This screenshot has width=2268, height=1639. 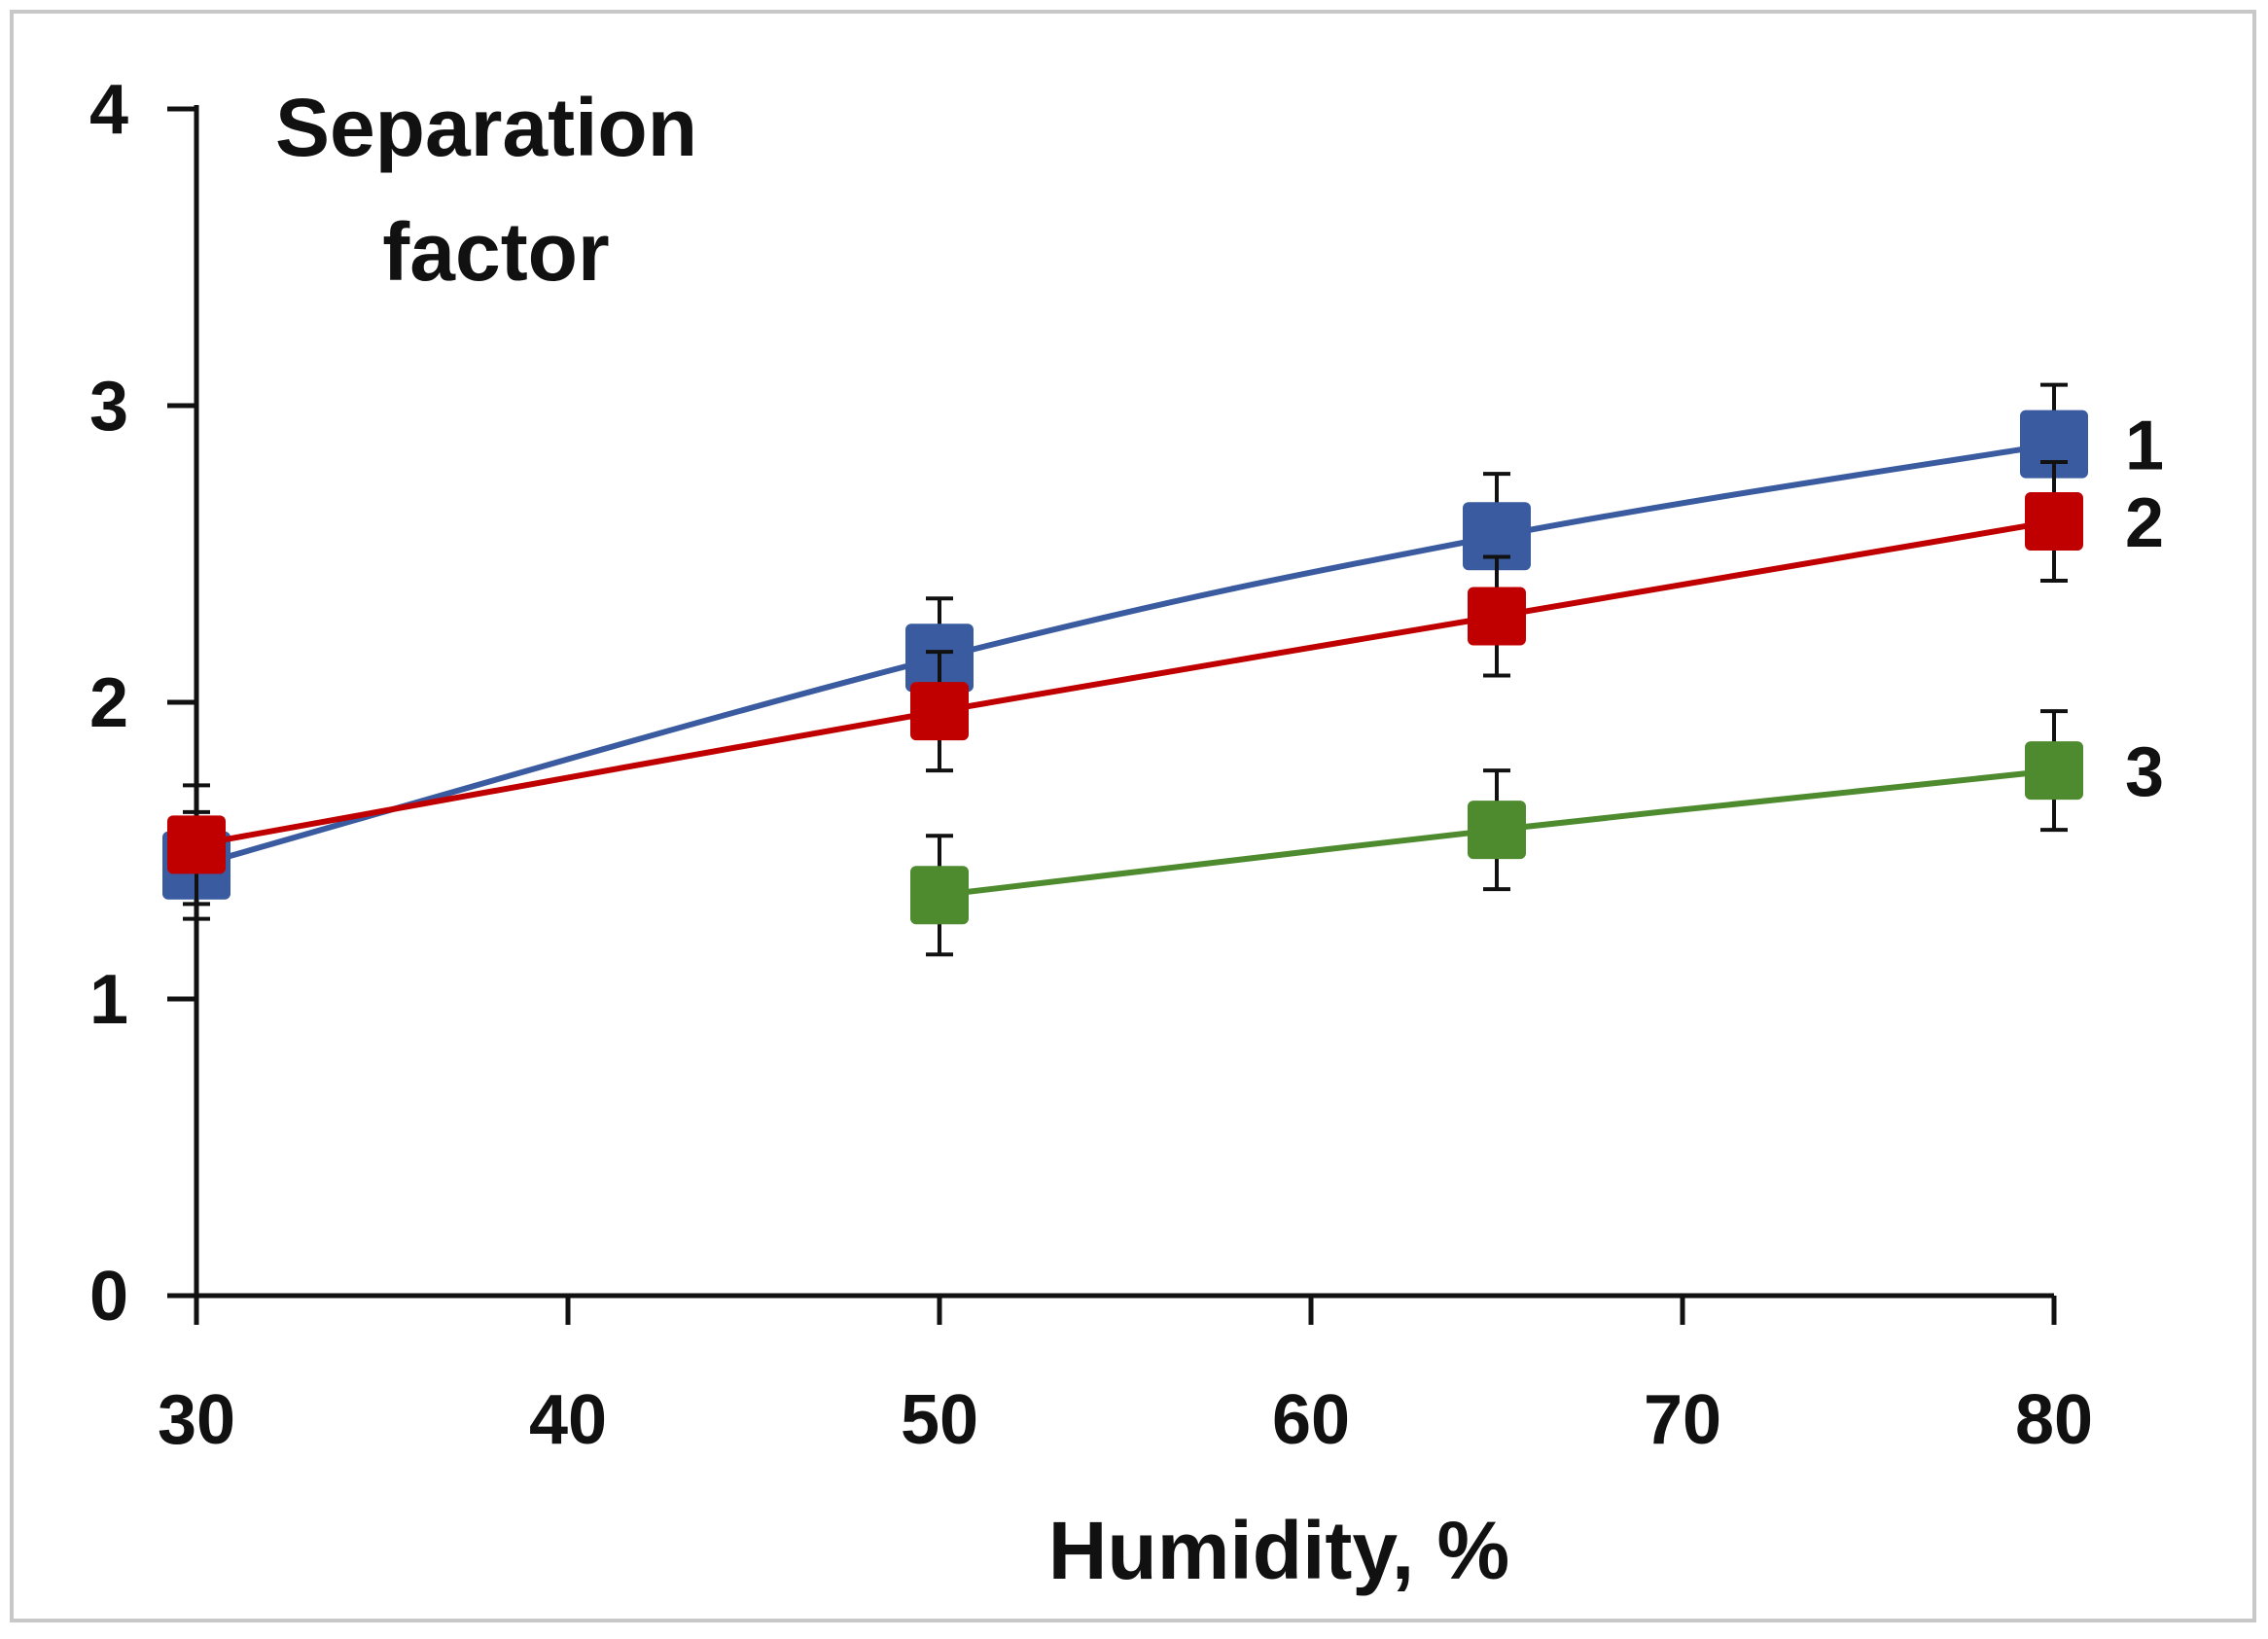 What do you see at coordinates (1278, 1550) in the screenshot?
I see `x-axis-title: Humidity, %` at bounding box center [1278, 1550].